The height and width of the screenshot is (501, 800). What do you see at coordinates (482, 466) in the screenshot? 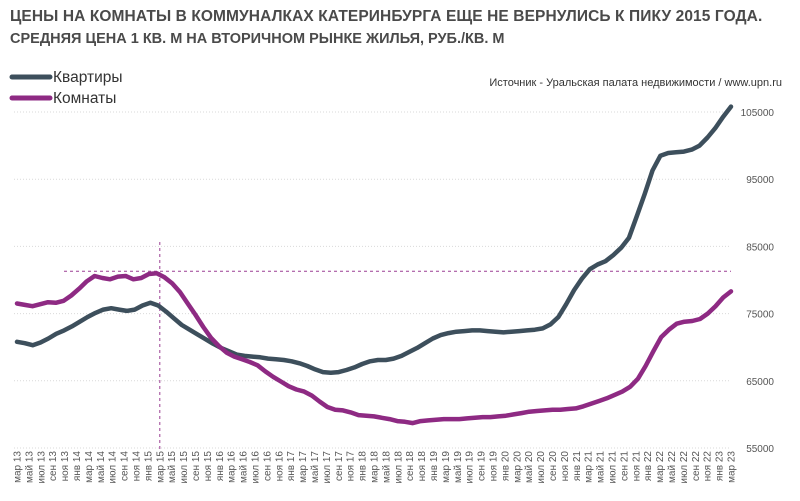
I see `x-tick-label: сен 19` at bounding box center [482, 466].